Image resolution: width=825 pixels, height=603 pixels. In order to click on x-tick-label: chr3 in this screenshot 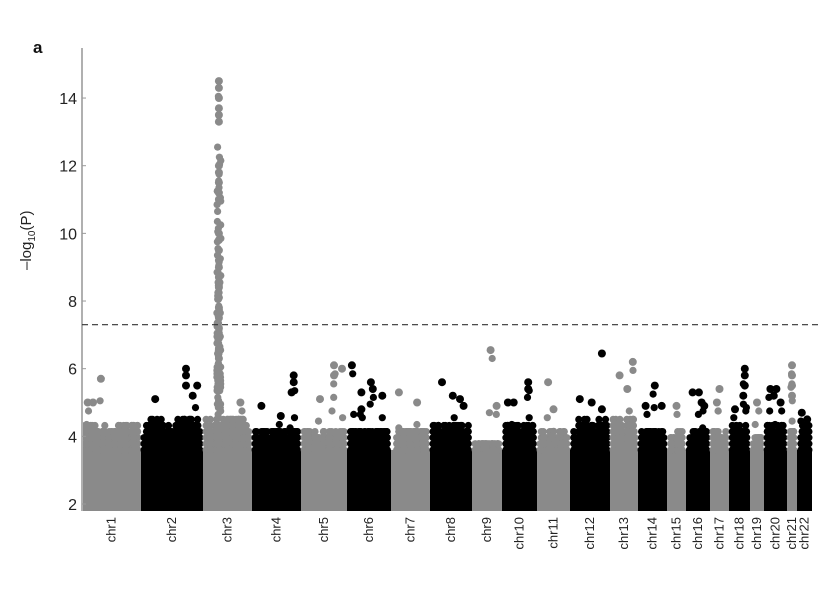, I will do `click(227, 529)`.